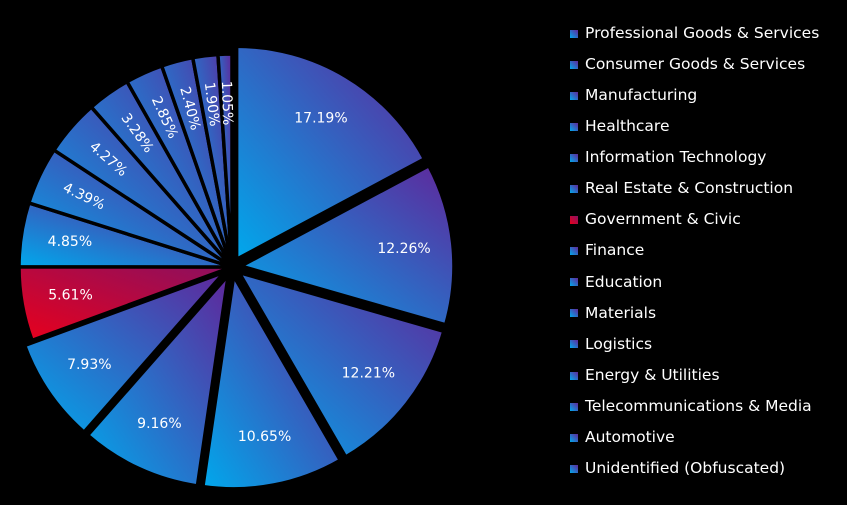 The width and height of the screenshot is (847, 505). I want to click on legend-item-manufacturing: Manufacturing, so click(694, 95).